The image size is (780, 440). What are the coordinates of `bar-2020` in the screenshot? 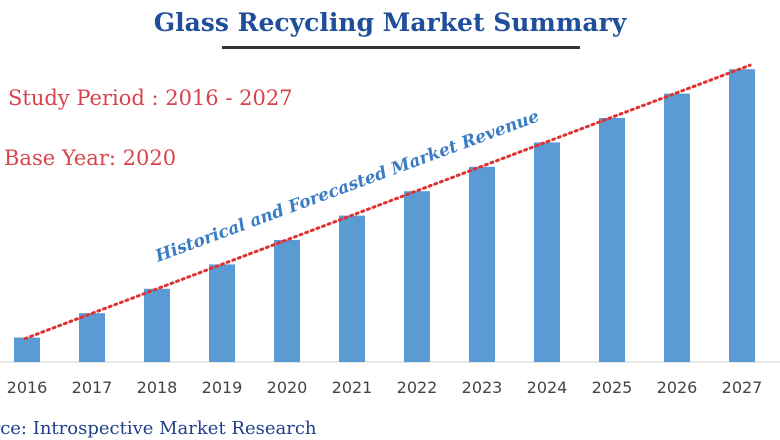 It's located at (287, 301).